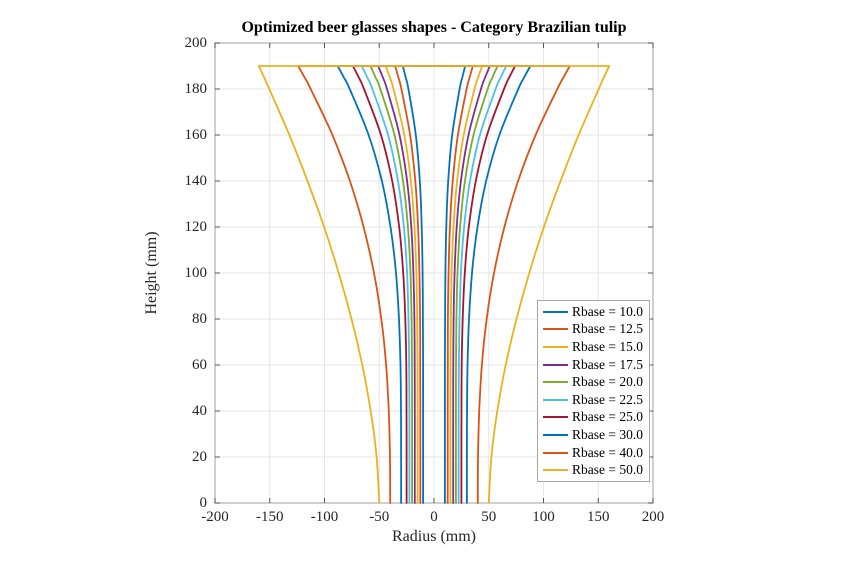  I want to click on x-tick-label: -50, so click(379, 517).